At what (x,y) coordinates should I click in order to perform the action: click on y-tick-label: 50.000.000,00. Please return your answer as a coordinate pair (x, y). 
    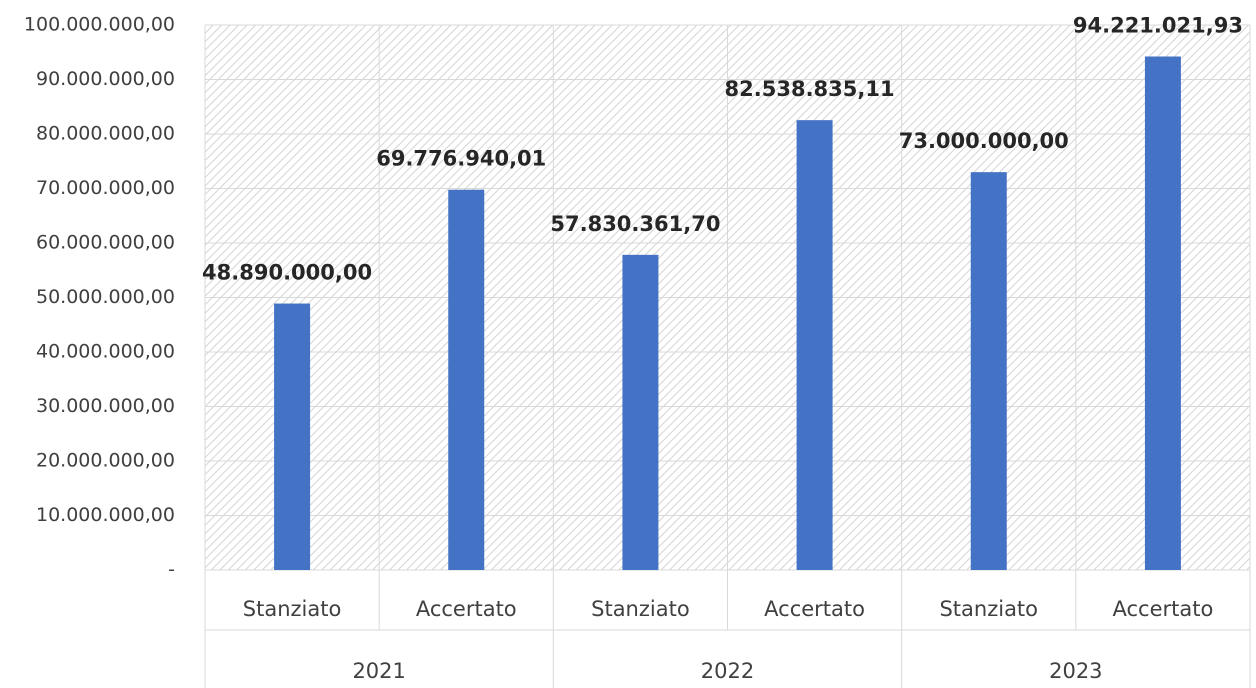
    Looking at the image, I should click on (105, 297).